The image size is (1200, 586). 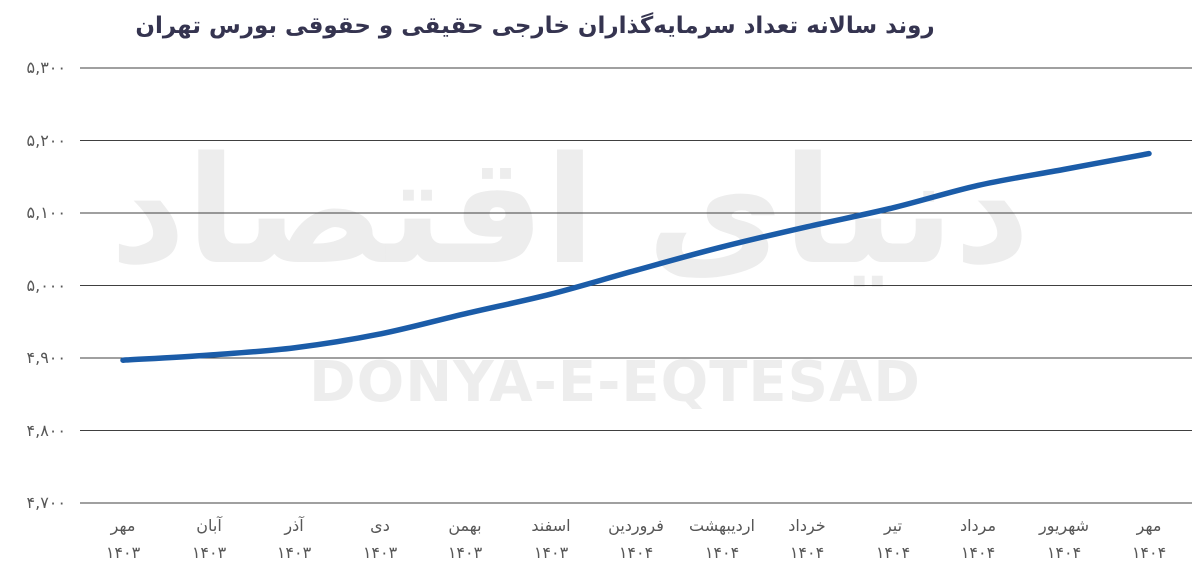 I want to click on latin-watermark: DONYA-E-EQTESAD, so click(x=615, y=382).